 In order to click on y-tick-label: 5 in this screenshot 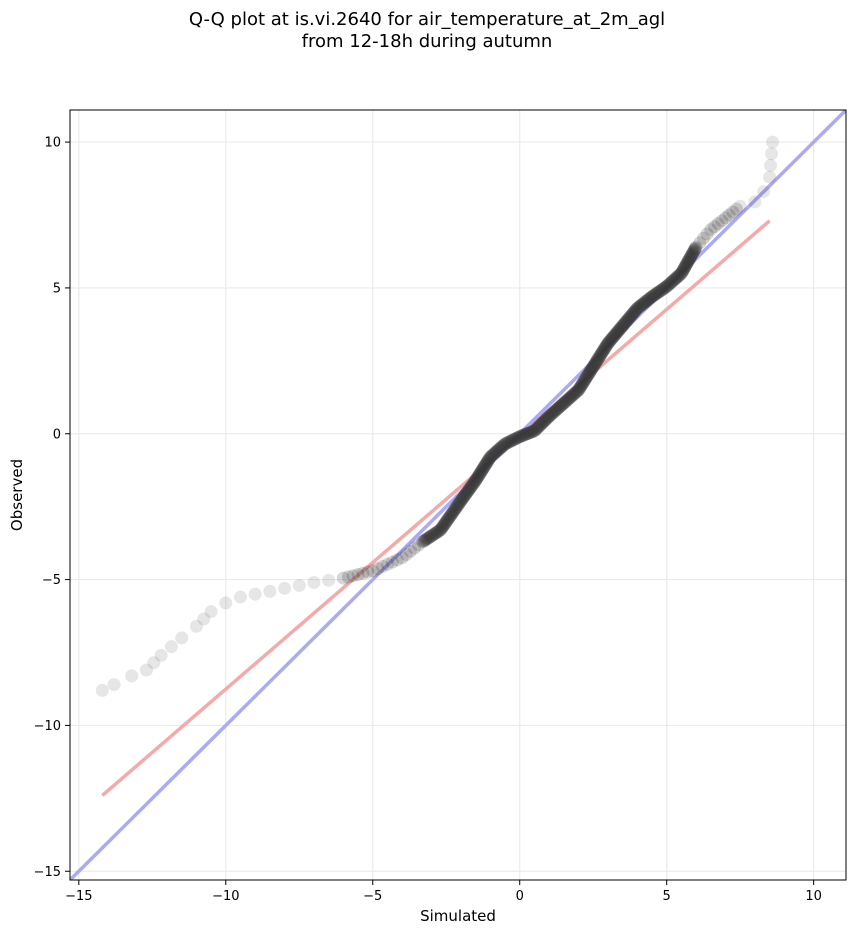, I will do `click(57, 288)`.